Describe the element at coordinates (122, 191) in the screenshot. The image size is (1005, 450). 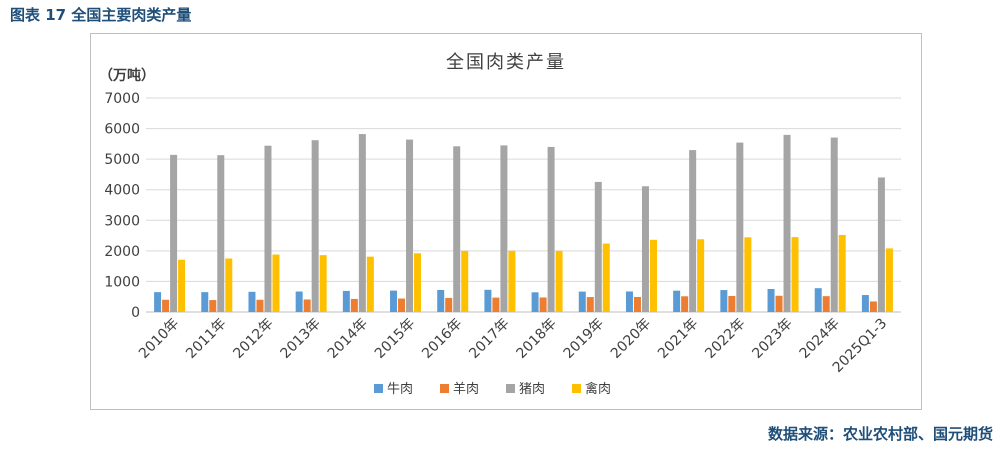
I see `y-tick-label: 4000` at that location.